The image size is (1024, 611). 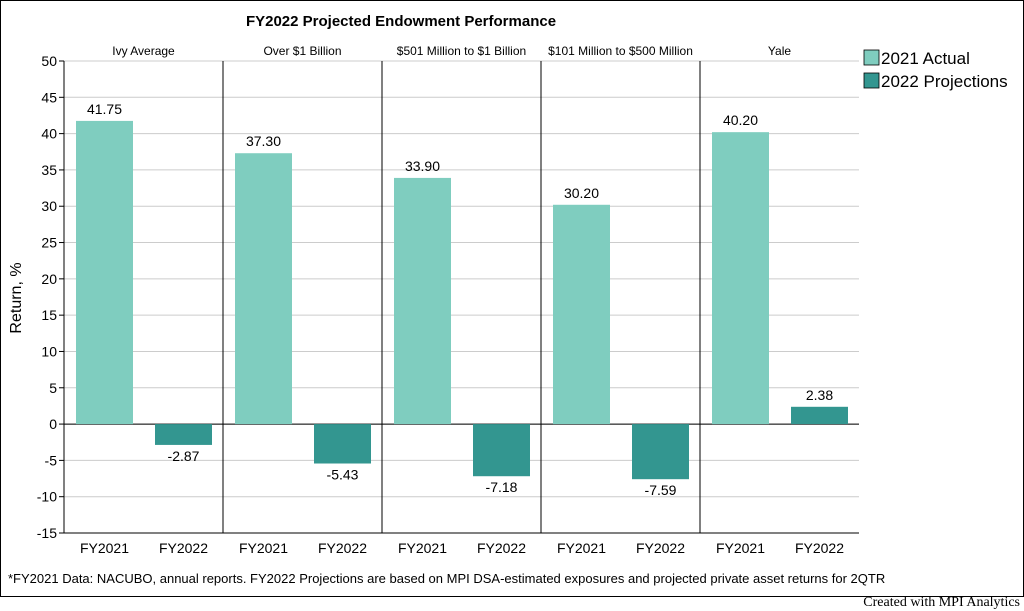 I want to click on y-tick-label: 20, so click(x=49, y=279).